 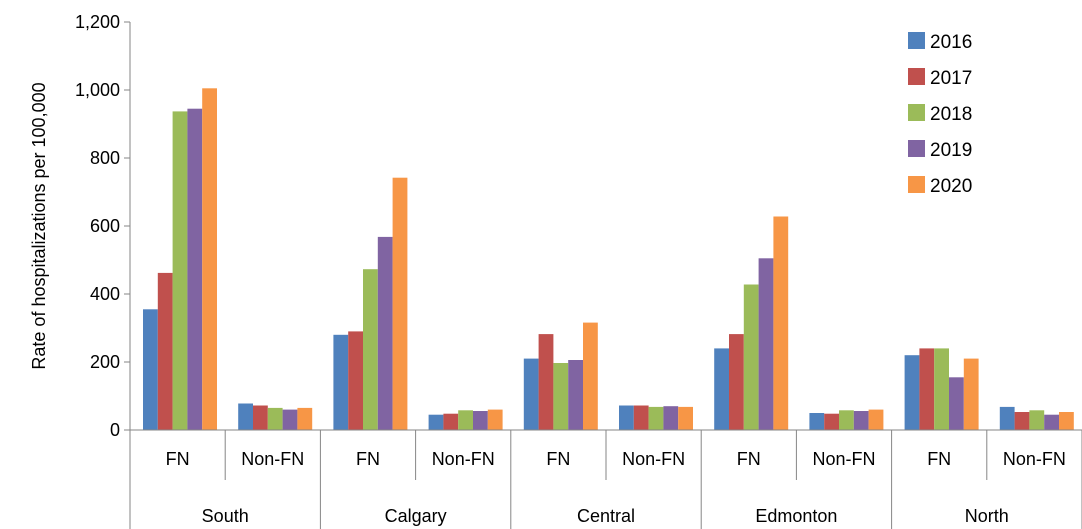 I want to click on x-group-label: North, so click(x=987, y=516).